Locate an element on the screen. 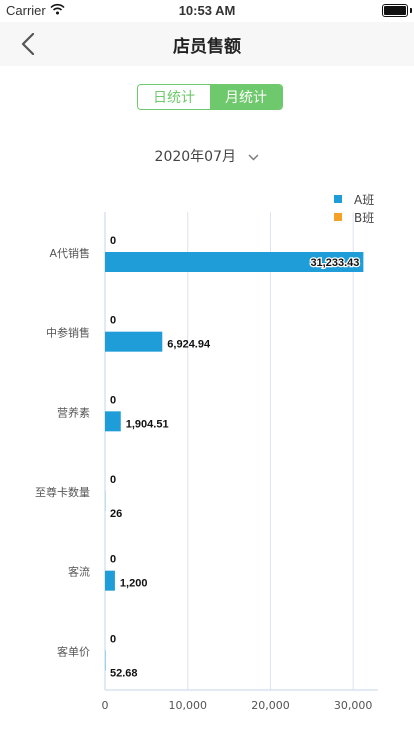  legend-item-a: A班 is located at coordinates (354, 199).